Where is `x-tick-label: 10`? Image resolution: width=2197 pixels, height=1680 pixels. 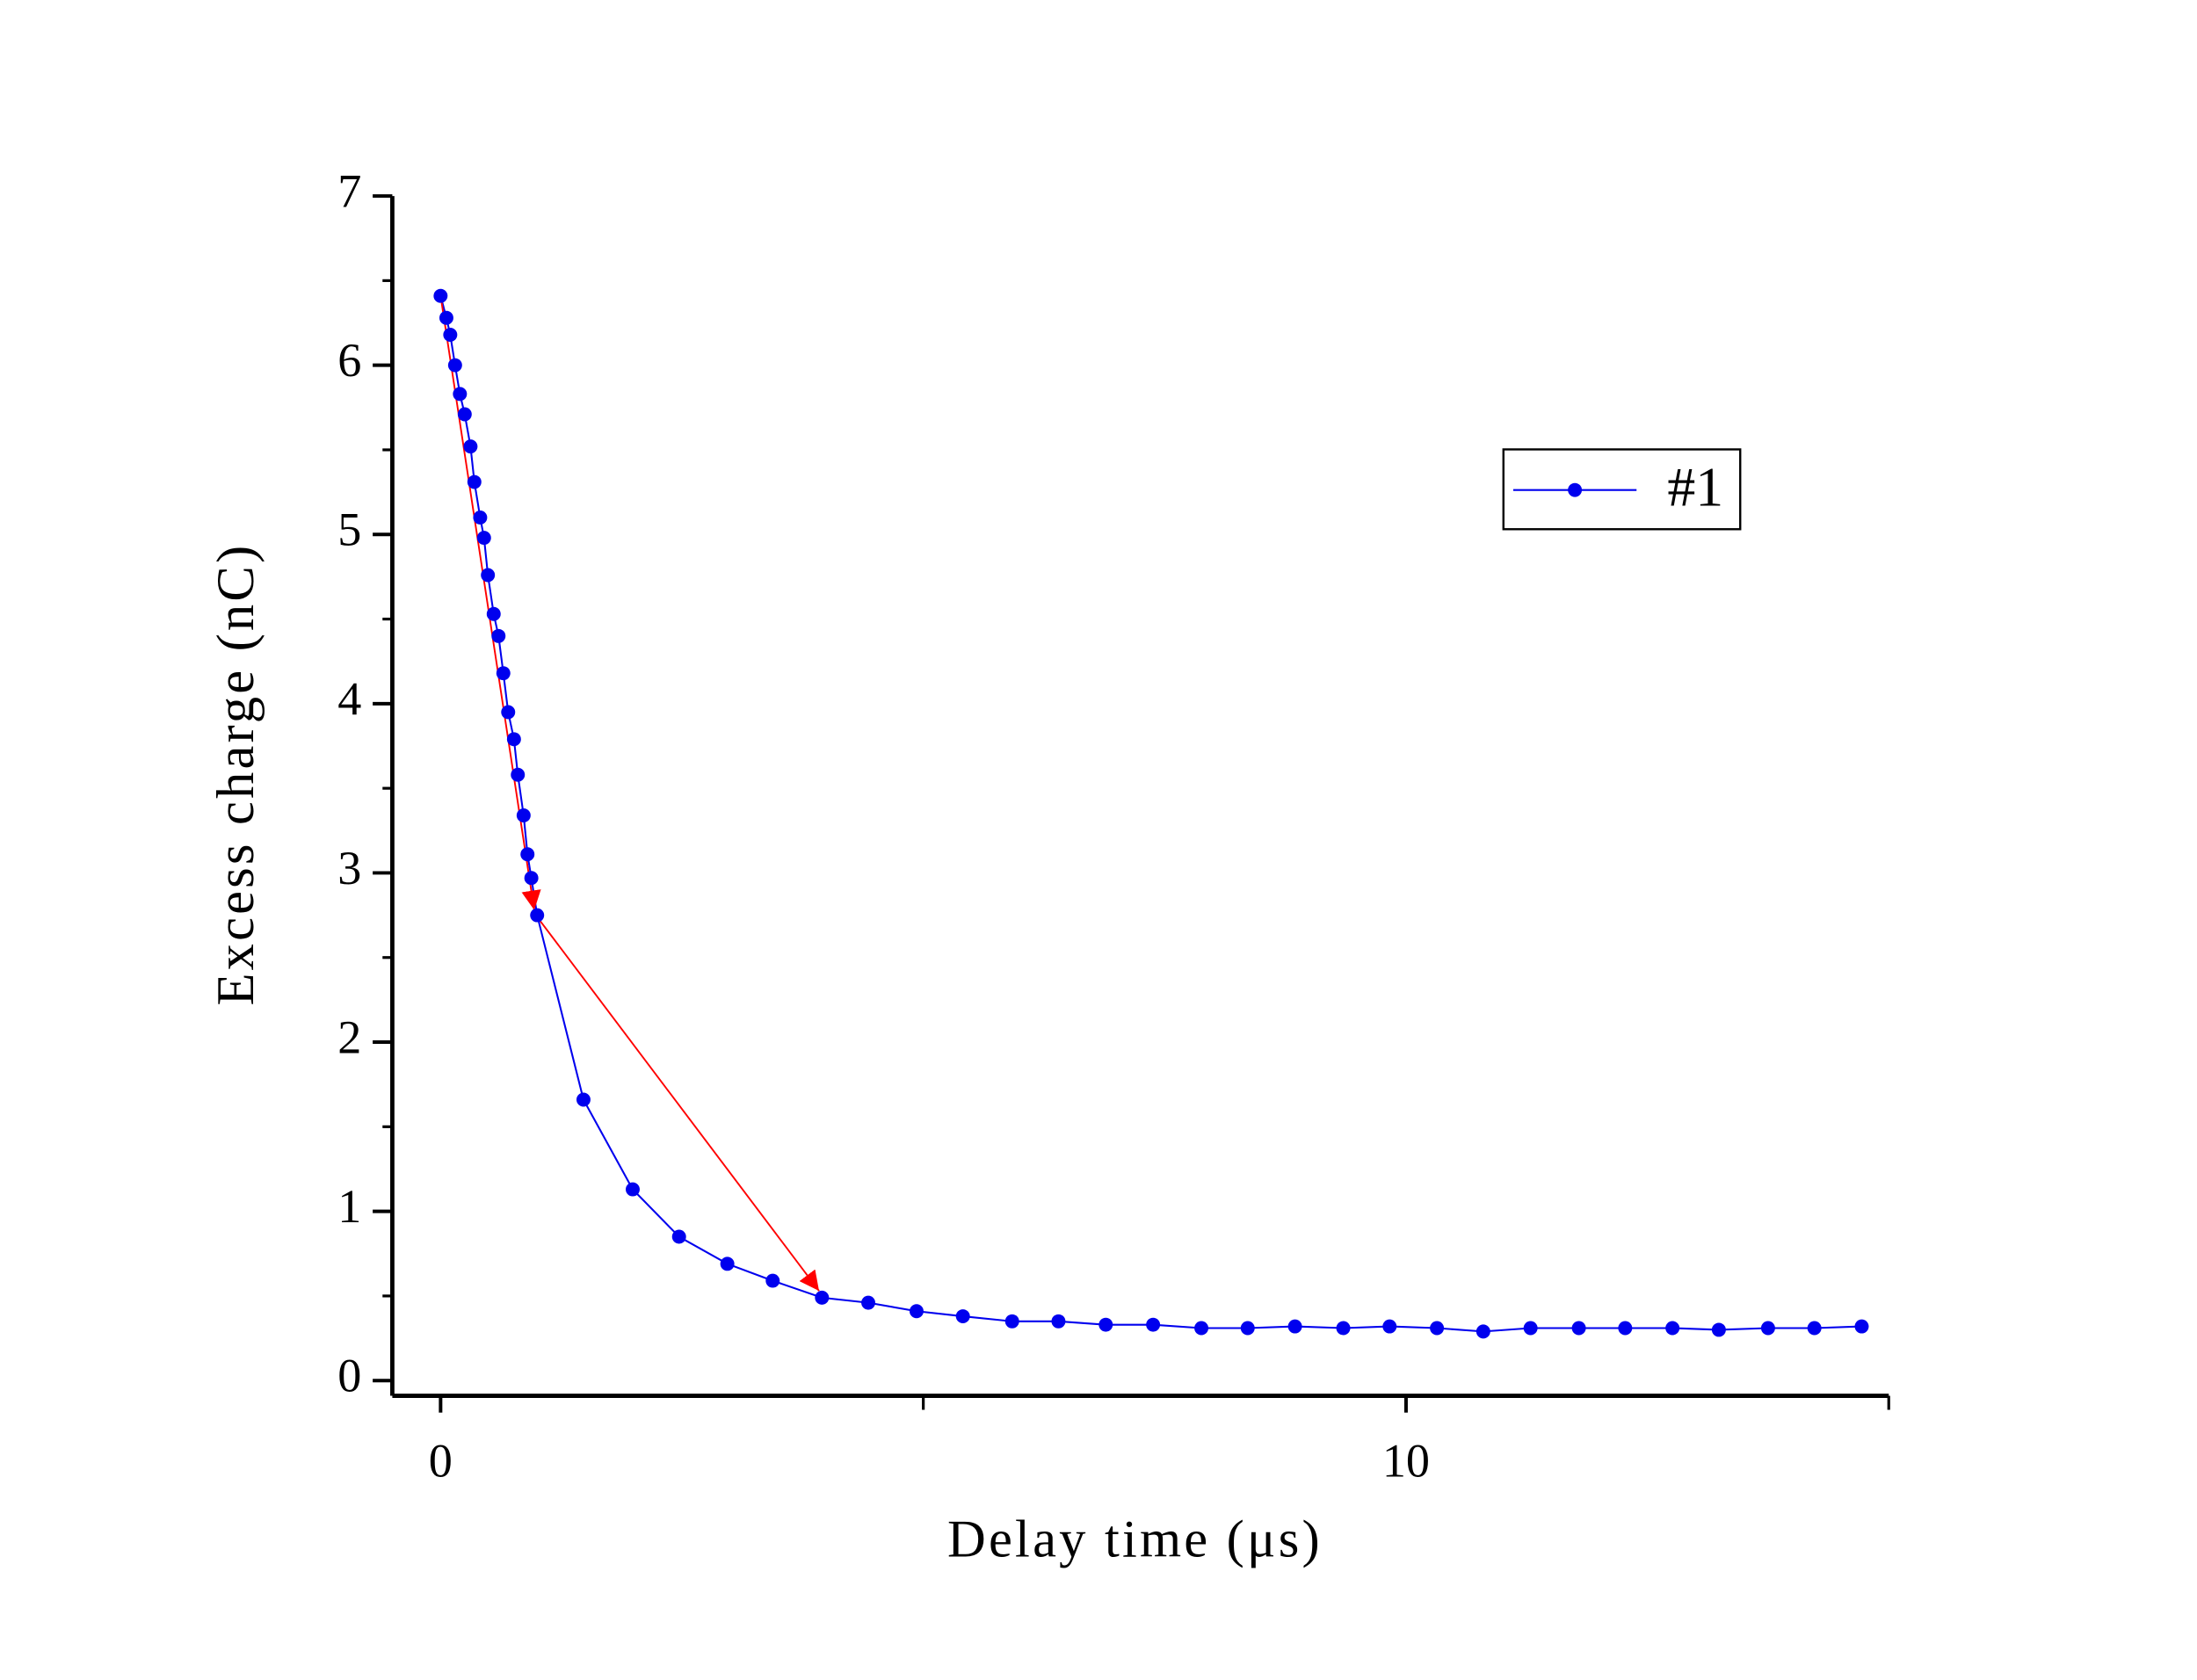 x-tick-label: 10 is located at coordinates (1406, 1461).